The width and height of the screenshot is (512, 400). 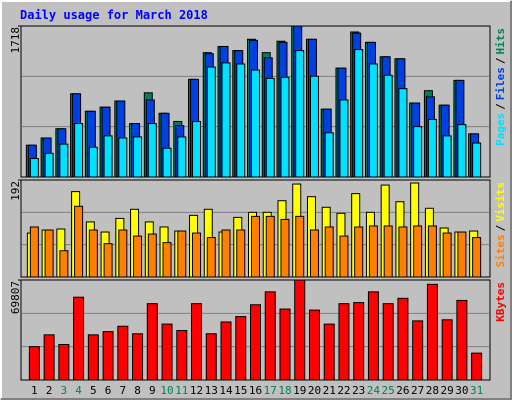 What do you see at coordinates (476, 390) in the screenshot?
I see `x-tick-label: 31` at bounding box center [476, 390].